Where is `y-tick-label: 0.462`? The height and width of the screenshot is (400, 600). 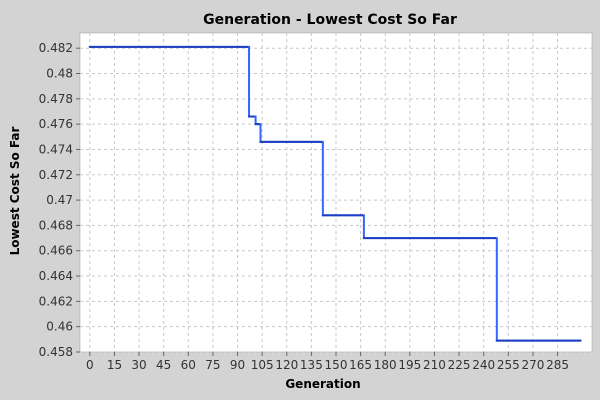
y-tick-label: 0.462 is located at coordinates (56, 301).